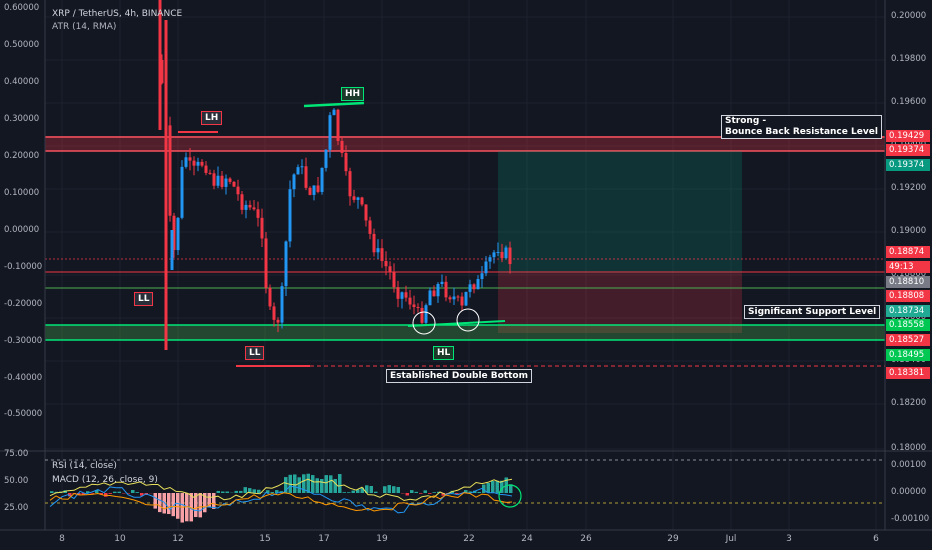 This screenshot has width=932, height=550. I want to click on macd-signal-line, so click(281, 502).